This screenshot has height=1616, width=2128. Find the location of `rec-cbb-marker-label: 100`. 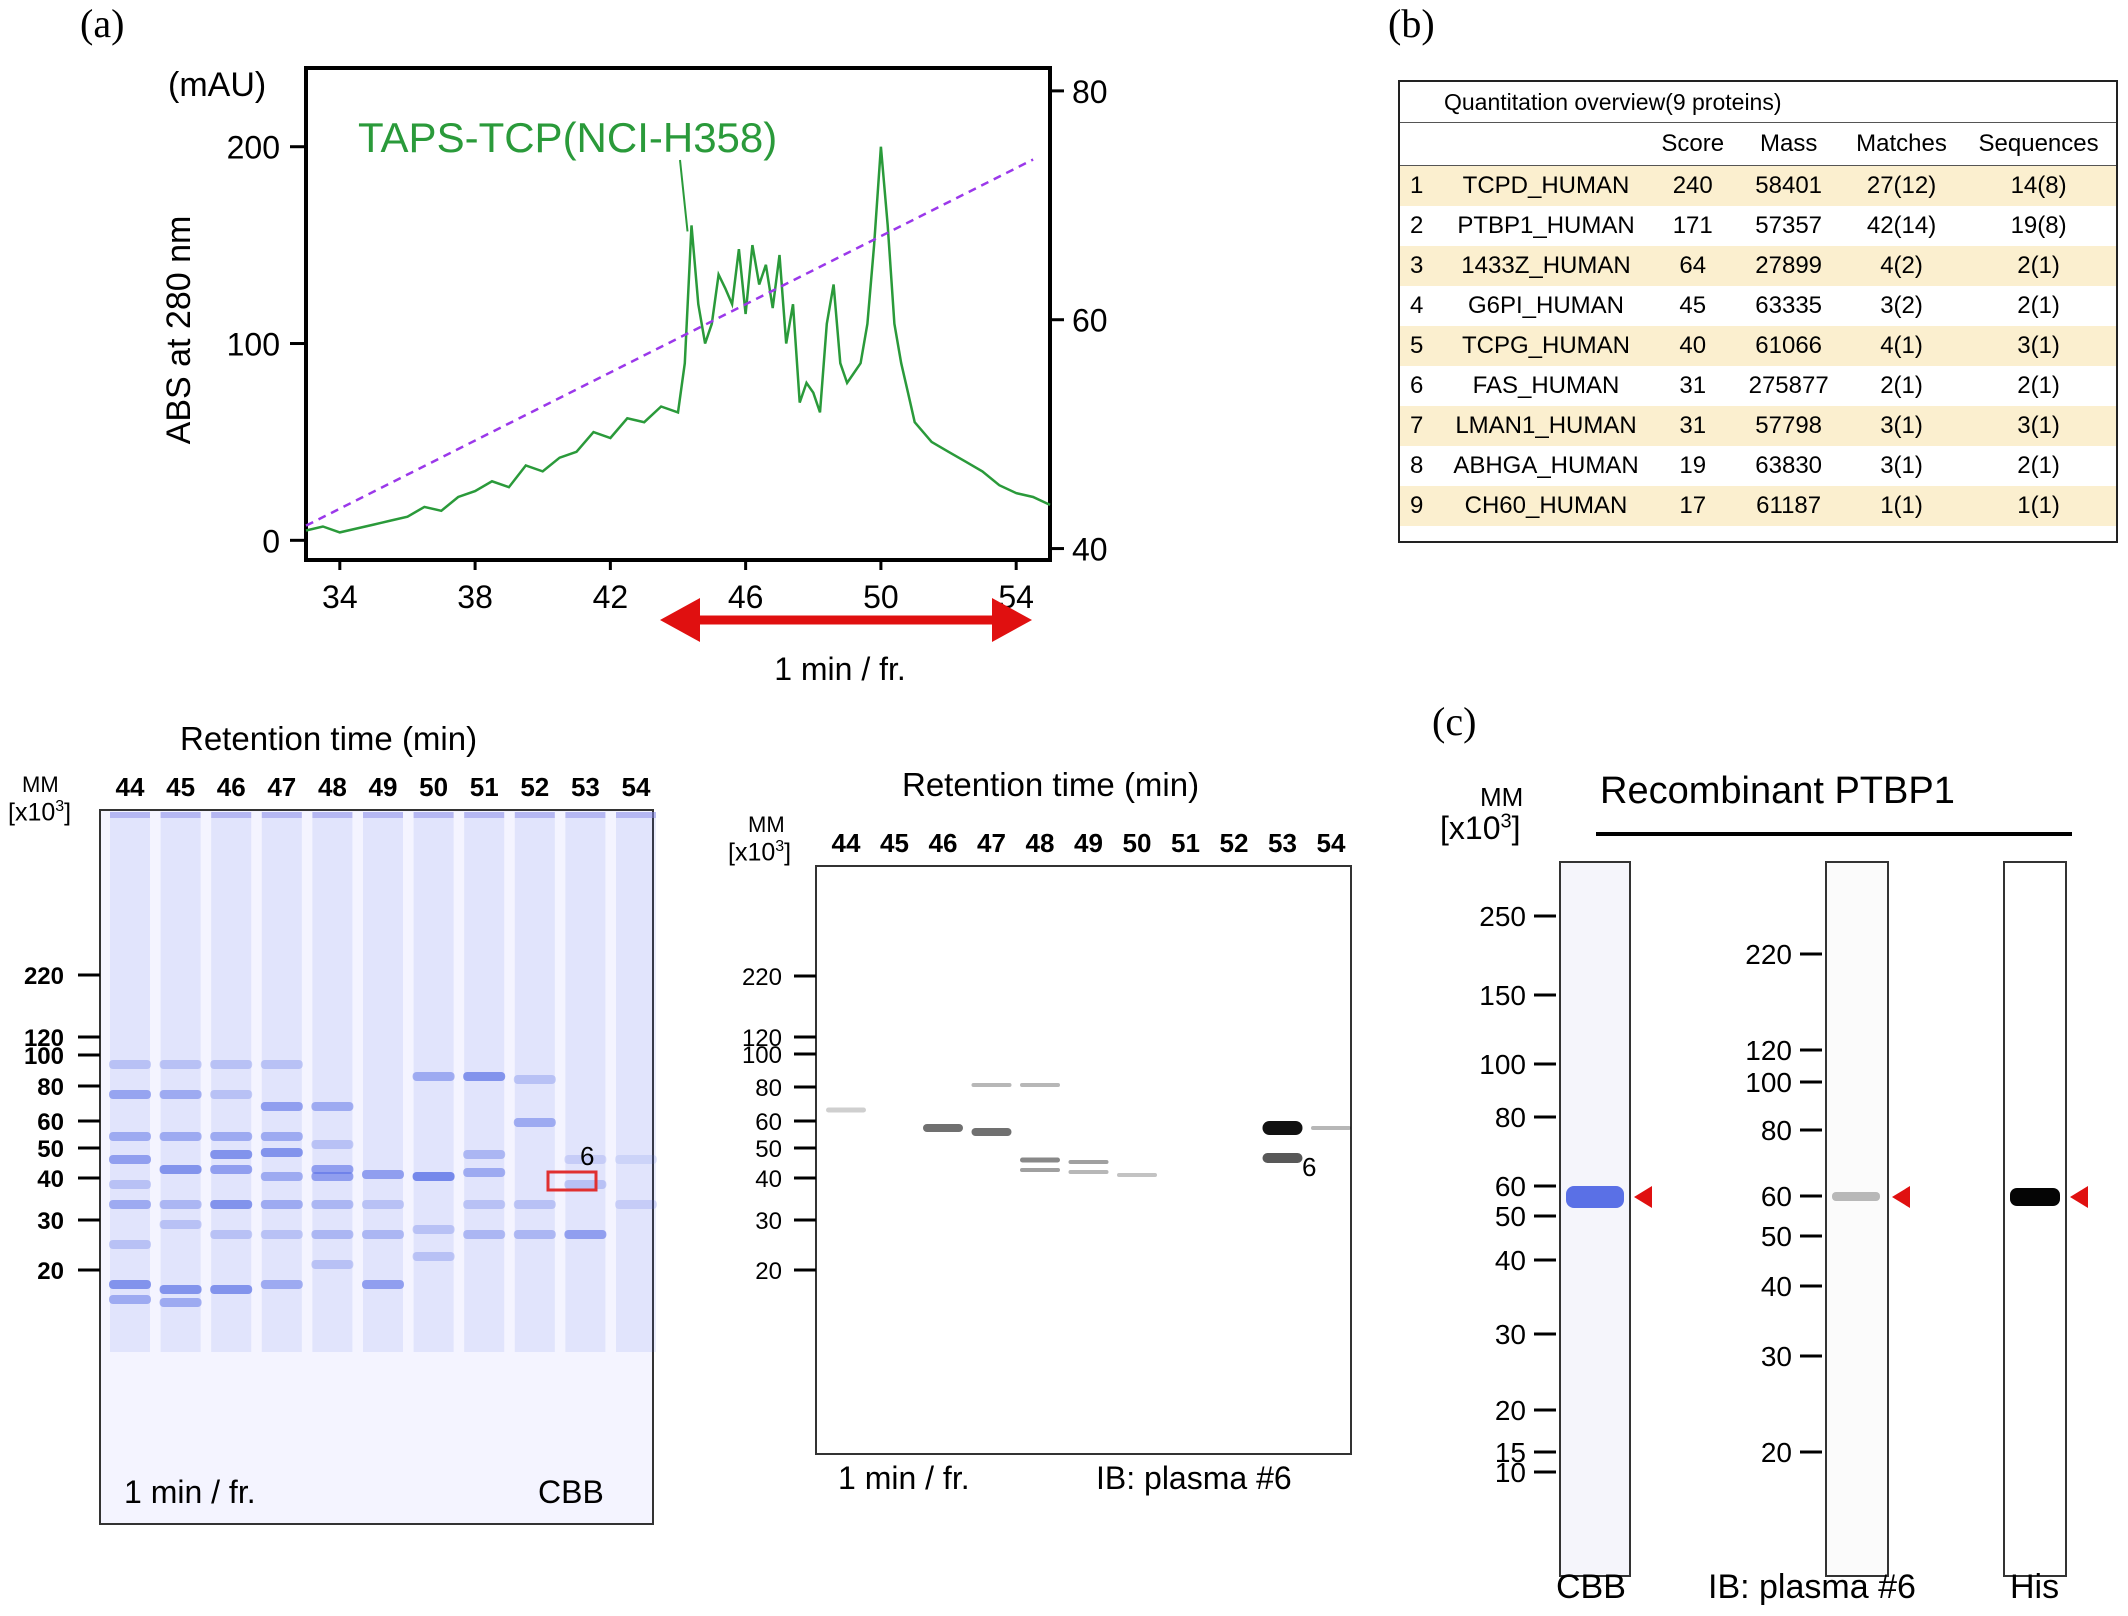

rec-cbb-marker-label: 100 is located at coordinates (1502, 1064).